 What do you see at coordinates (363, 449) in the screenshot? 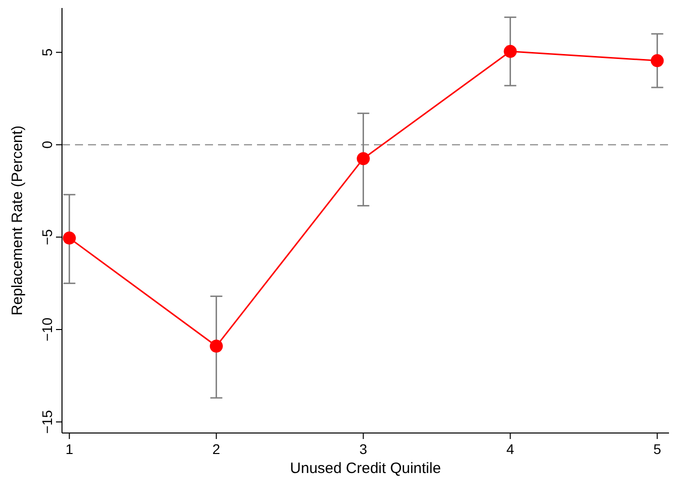
I see `x-tick-label: 3` at bounding box center [363, 449].